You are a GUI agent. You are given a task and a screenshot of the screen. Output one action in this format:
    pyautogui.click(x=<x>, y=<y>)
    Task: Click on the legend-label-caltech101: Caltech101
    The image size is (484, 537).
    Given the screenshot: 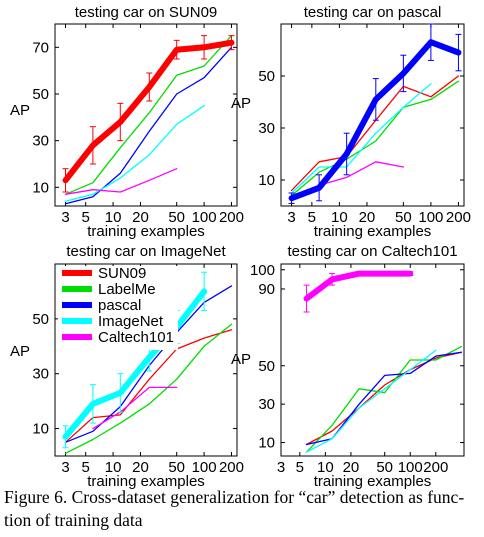 What is the action you would take?
    pyautogui.click(x=136, y=337)
    